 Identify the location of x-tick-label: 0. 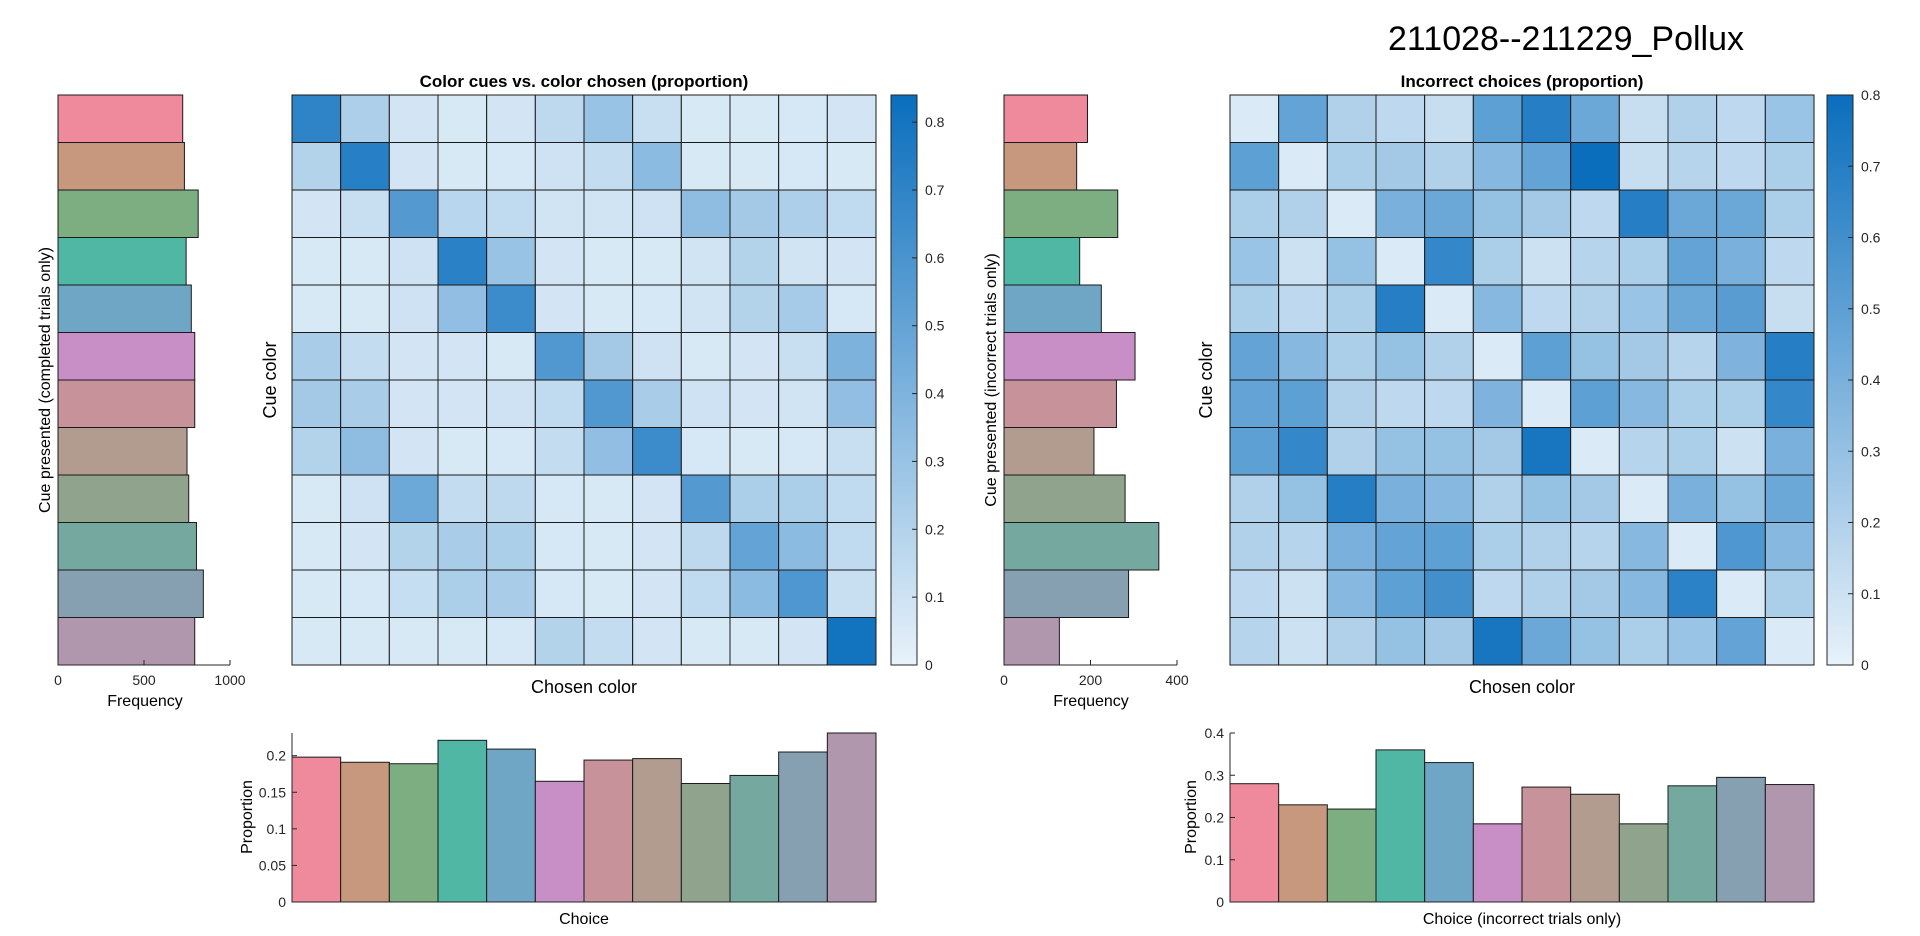
(58, 680).